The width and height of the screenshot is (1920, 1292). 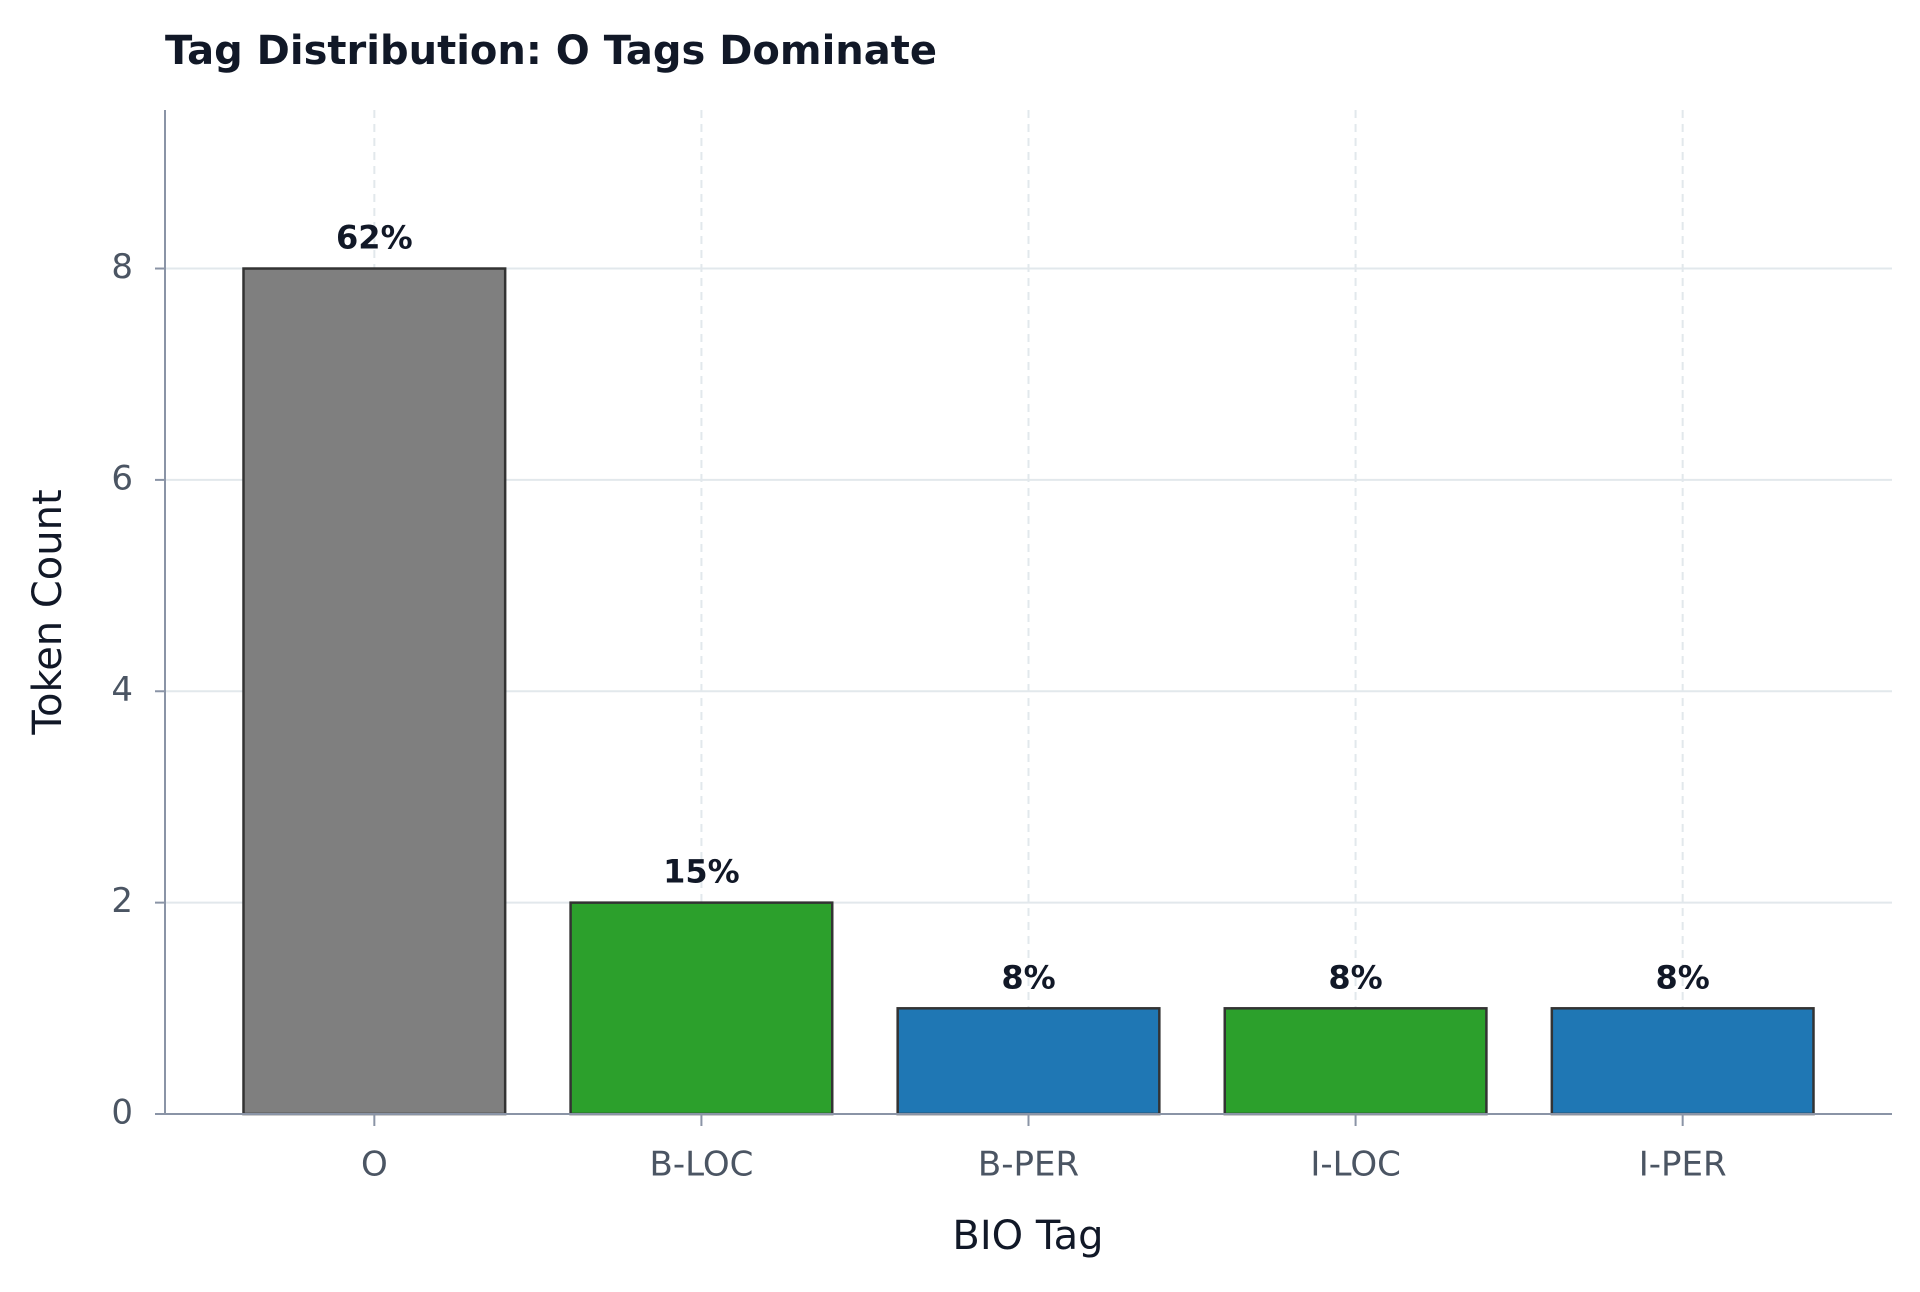 I want to click on y-tick-label: 0, so click(x=122, y=1113).